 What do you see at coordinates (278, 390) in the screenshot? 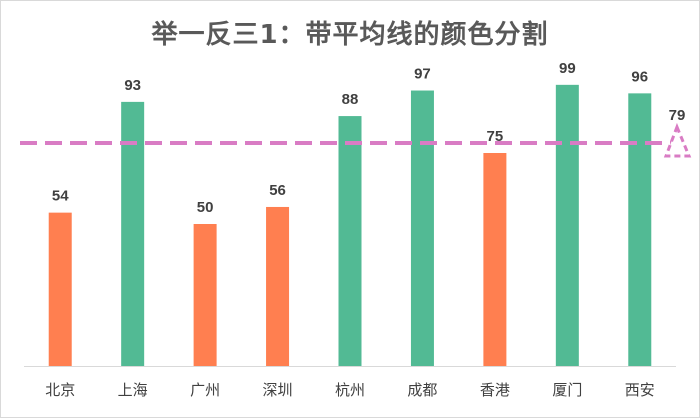
I see `category-label-3: 深圳` at bounding box center [278, 390].